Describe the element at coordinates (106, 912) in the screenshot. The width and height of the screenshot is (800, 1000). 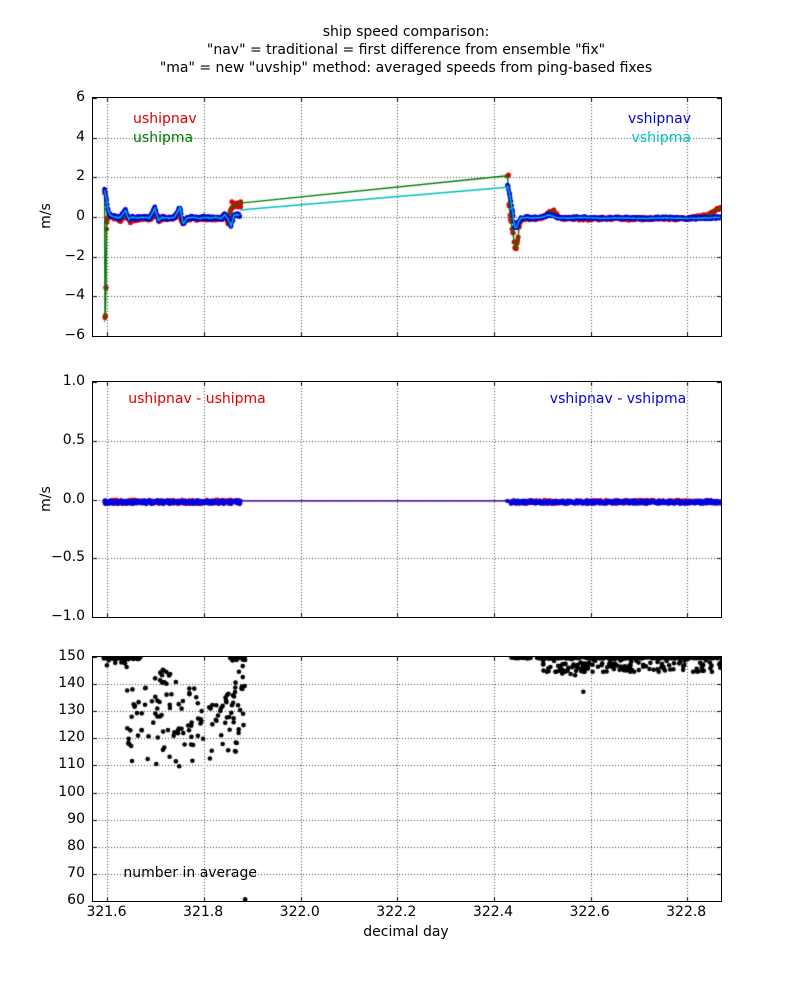
I see `x-tick-label: 321.6` at that location.